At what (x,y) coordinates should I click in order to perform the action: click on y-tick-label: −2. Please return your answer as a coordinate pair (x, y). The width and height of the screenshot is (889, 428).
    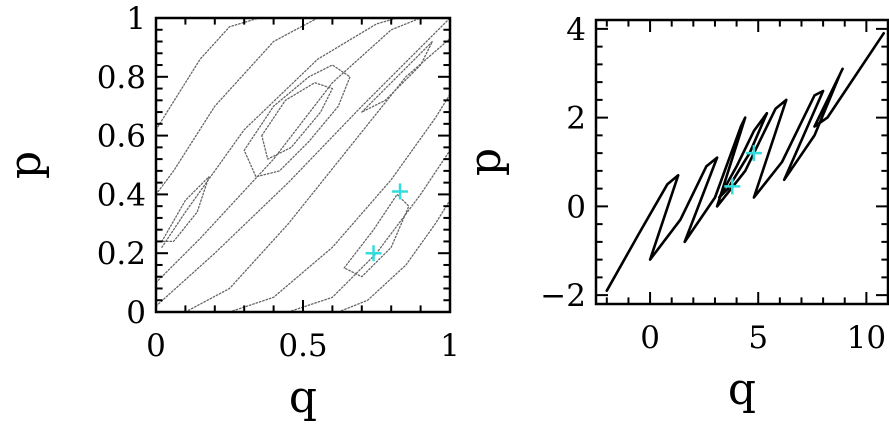
    Looking at the image, I should click on (563, 296).